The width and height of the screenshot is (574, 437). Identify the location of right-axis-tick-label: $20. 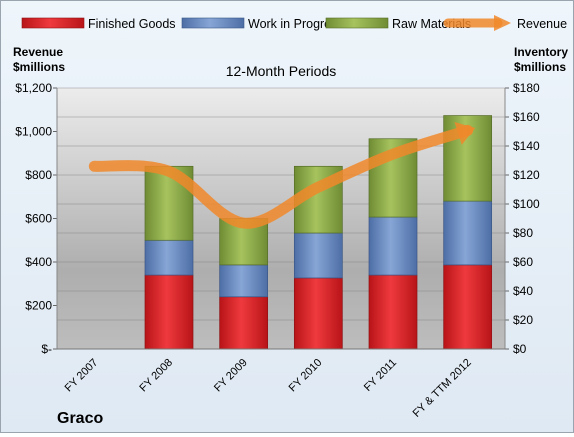
(523, 320).